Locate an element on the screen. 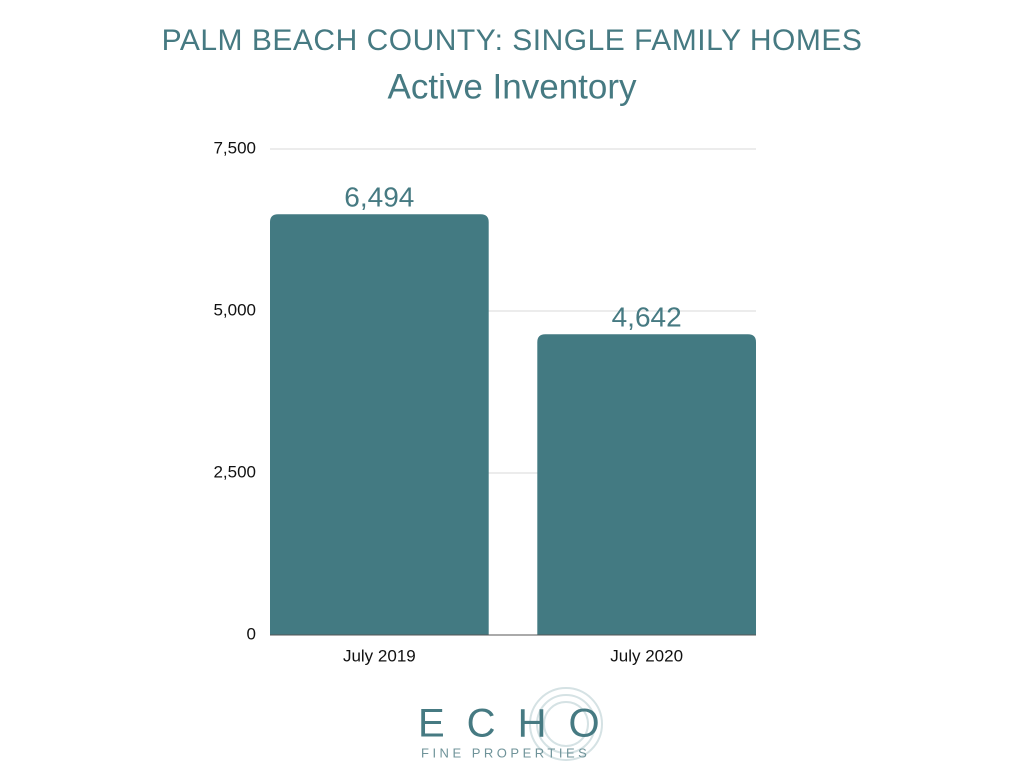  chart-title: PALM BEACH COUNTY: SINGLE FAMILY HOMES is located at coordinates (512, 40).